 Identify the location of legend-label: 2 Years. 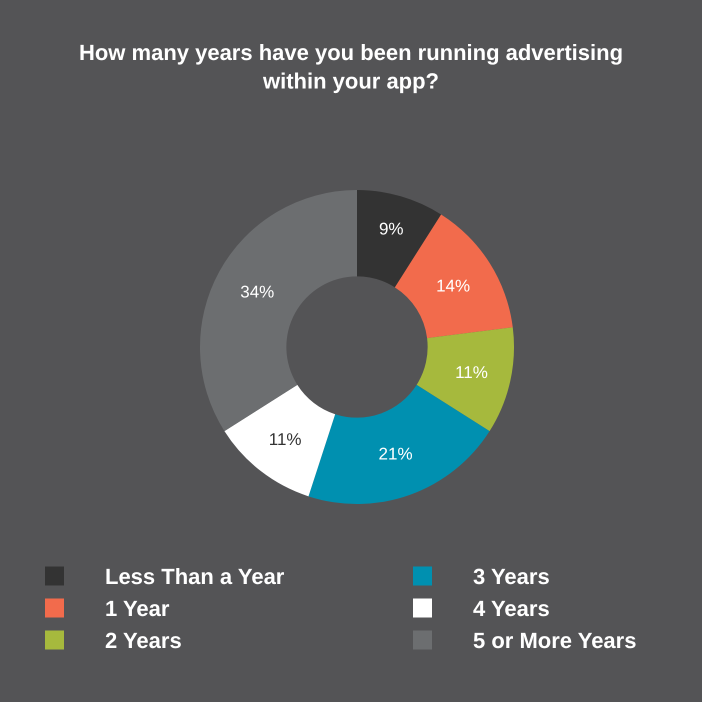
(143, 640).